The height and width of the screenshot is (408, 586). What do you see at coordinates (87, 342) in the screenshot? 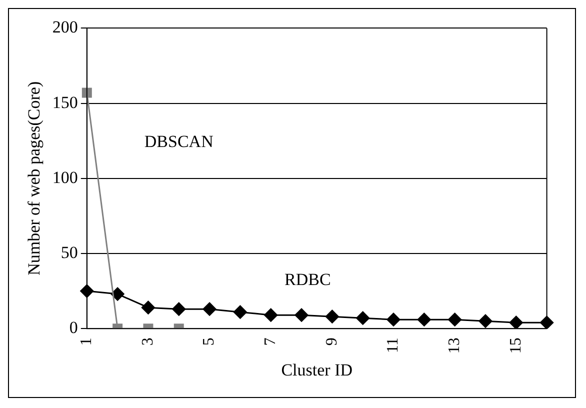
I see `x-tick-label: 1` at bounding box center [87, 342].